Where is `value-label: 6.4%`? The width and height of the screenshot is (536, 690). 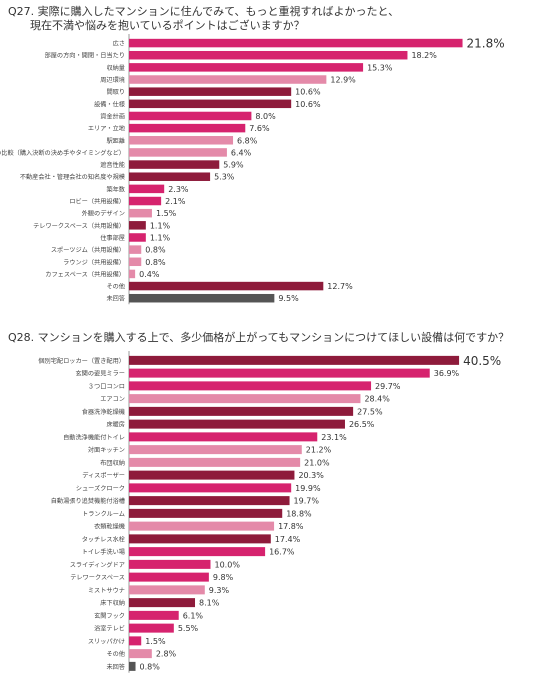
value-label: 6.4% is located at coordinates (241, 152).